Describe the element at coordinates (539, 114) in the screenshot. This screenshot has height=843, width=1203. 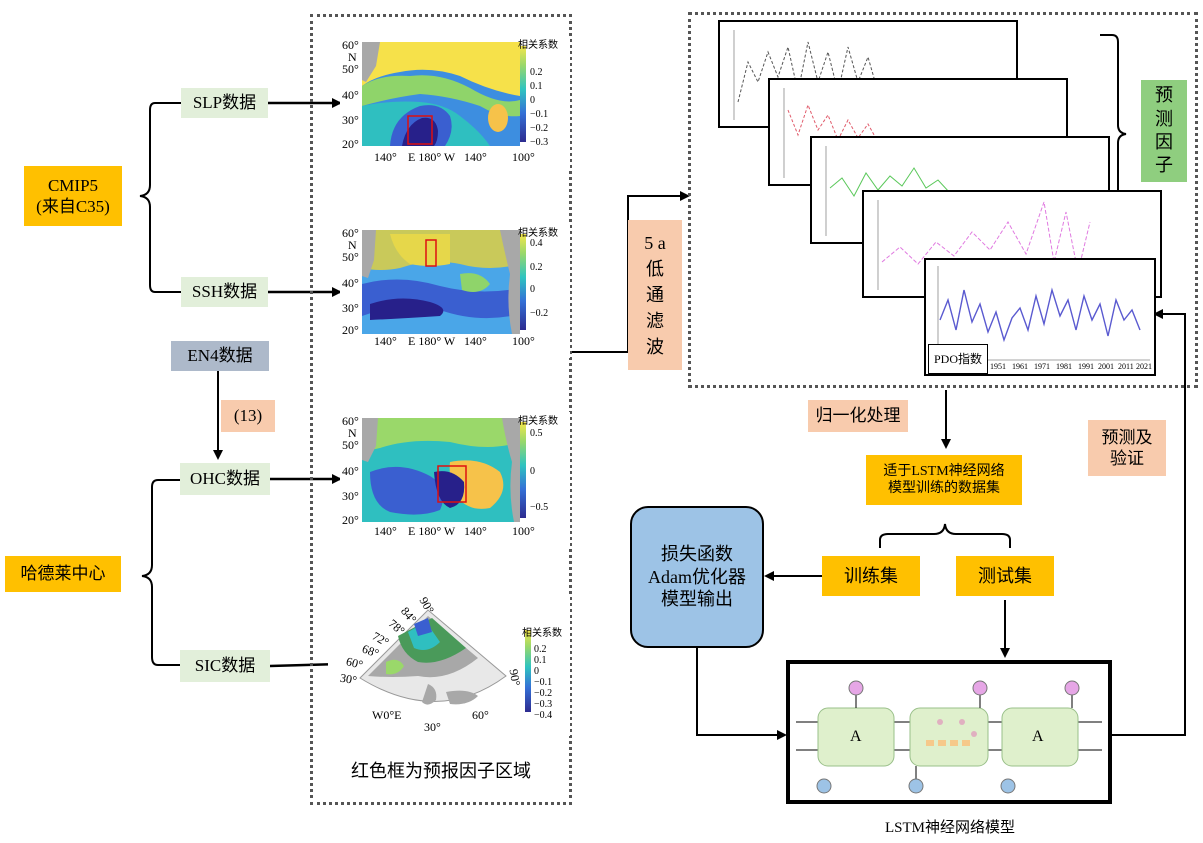
I see `slp-cb-tick: −0.1` at that location.